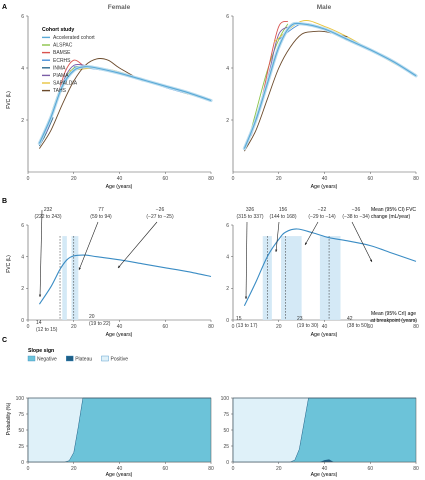 The image size is (425, 480). Describe the element at coordinates (226, 447) in the screenshot. I see `panel-c-male-y-tick-label: 25` at that location.